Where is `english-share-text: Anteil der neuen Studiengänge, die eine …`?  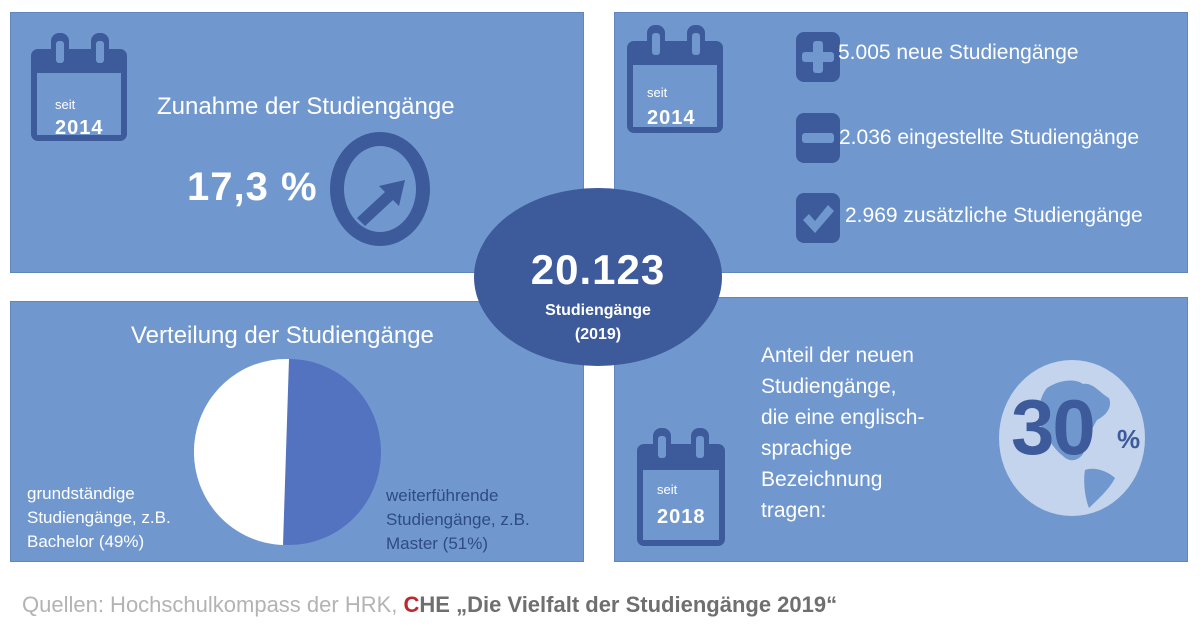 english-share-text: Anteil der neuen Studiengänge, die eine … is located at coordinates (843, 433).